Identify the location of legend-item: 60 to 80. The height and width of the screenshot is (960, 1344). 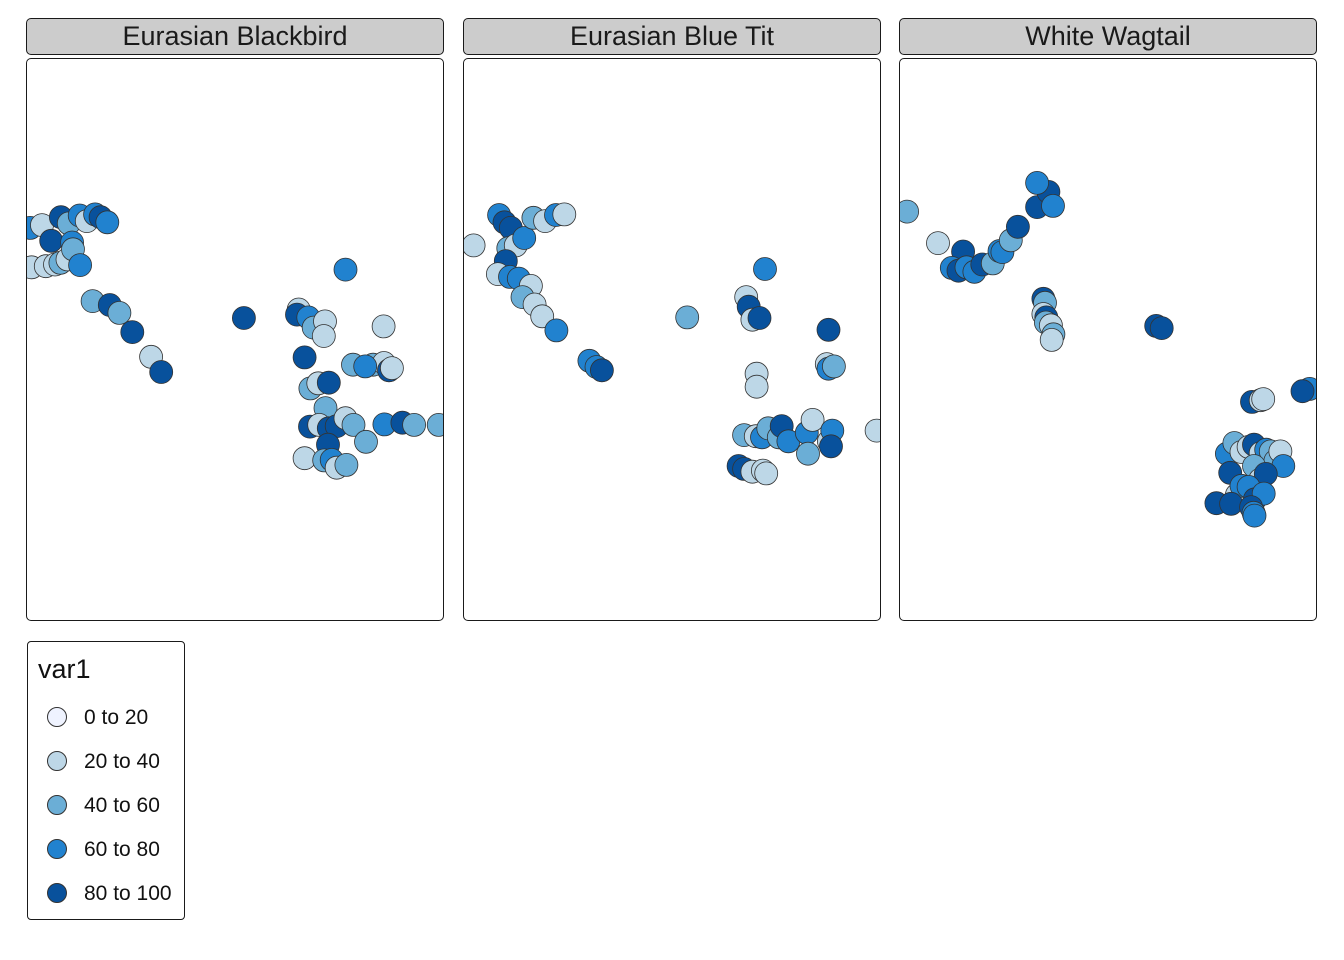
(106, 849).